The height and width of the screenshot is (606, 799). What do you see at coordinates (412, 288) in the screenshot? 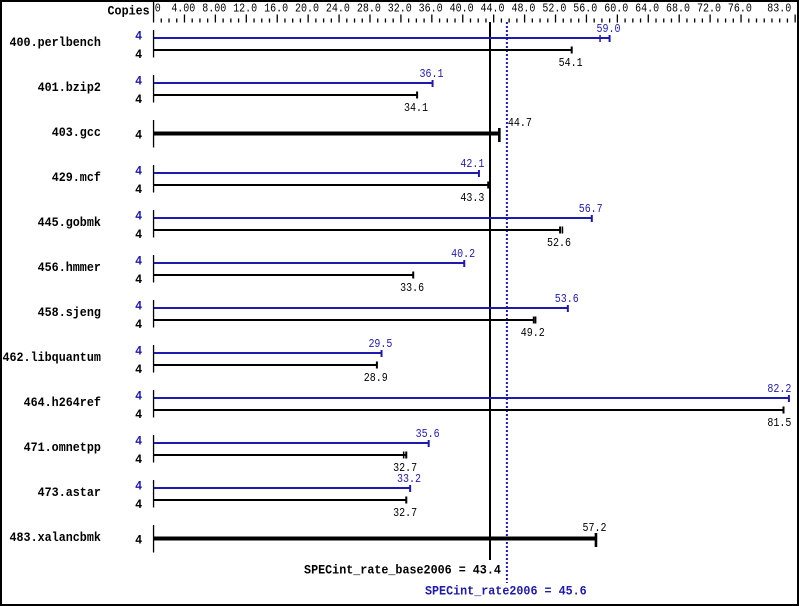
I see `svg-text: 33.6` at bounding box center [412, 288].